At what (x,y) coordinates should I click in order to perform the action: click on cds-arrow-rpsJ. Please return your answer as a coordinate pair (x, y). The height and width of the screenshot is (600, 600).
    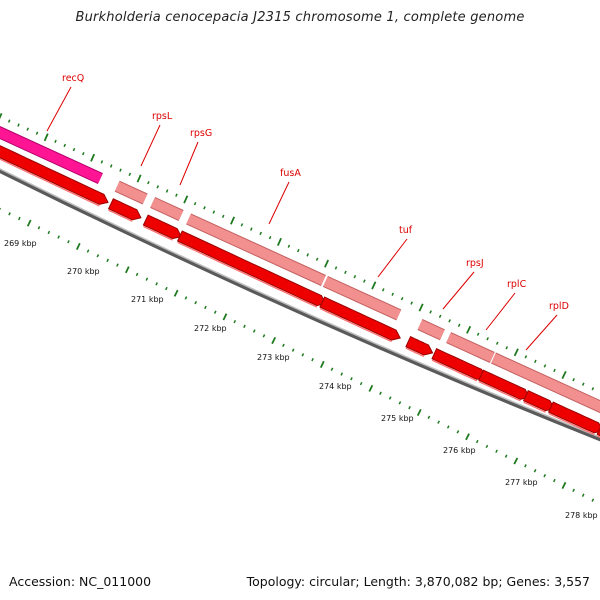
    Looking at the image, I should click on (419, 346).